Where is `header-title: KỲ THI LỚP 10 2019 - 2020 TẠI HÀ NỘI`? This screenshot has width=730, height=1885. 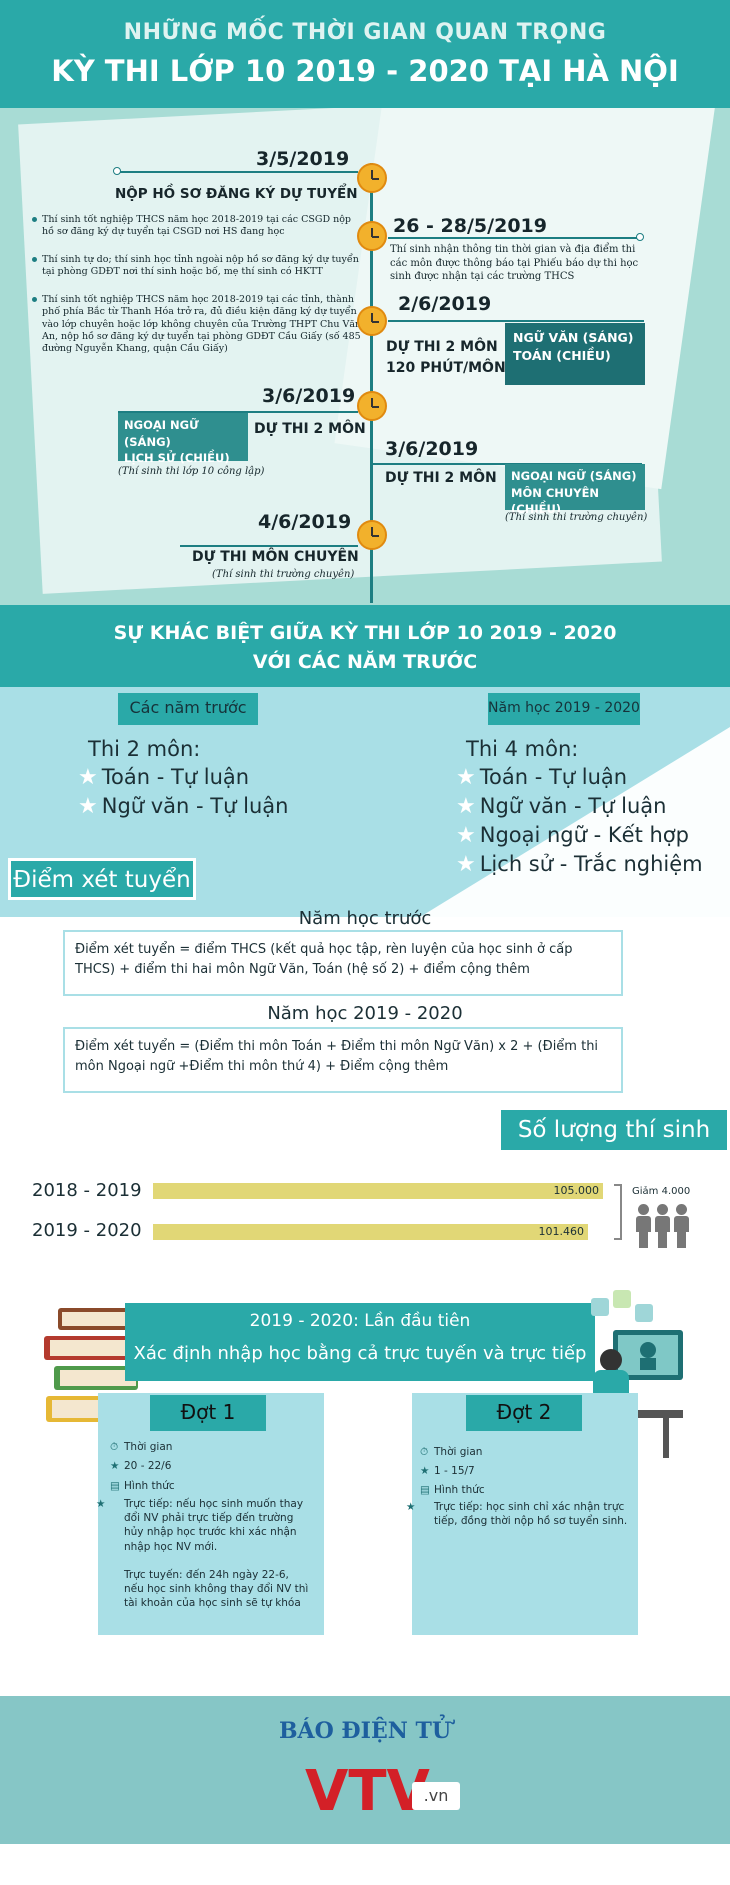
header-title: KỲ THI LỚP 10 2019 - 2020 TẠI HÀ NỘI is located at coordinates (365, 71).